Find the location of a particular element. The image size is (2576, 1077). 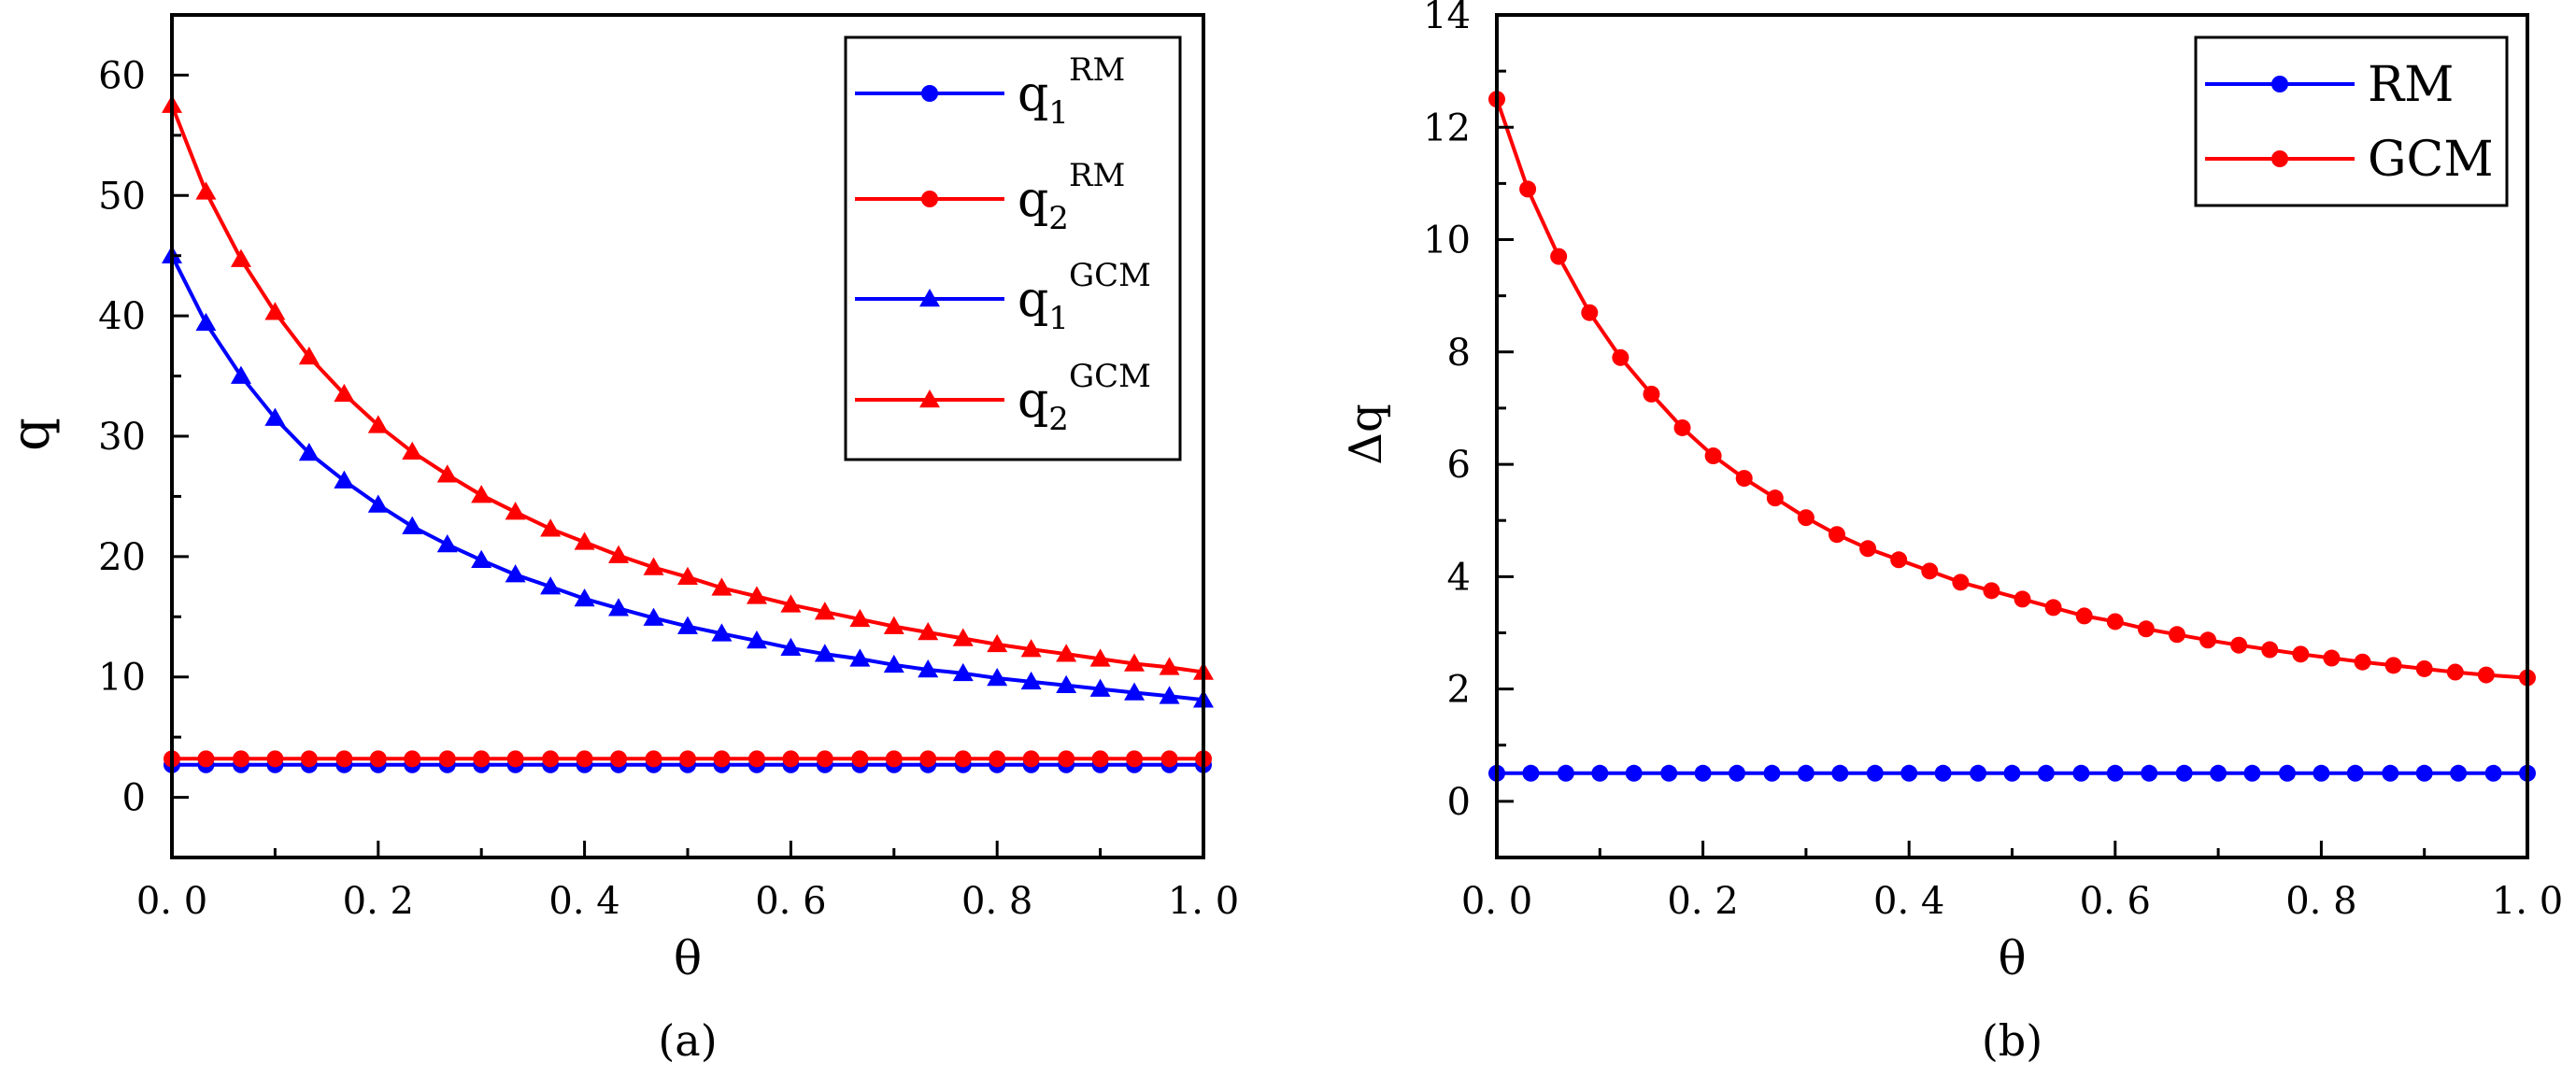

legend-label: q2GCM is located at coordinates (1085, 398).